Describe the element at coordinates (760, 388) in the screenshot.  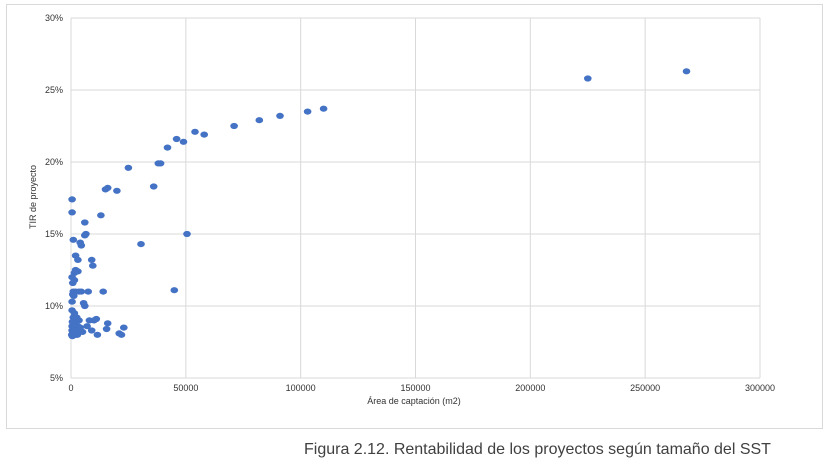
I see `x-tick-label: 300000` at that location.